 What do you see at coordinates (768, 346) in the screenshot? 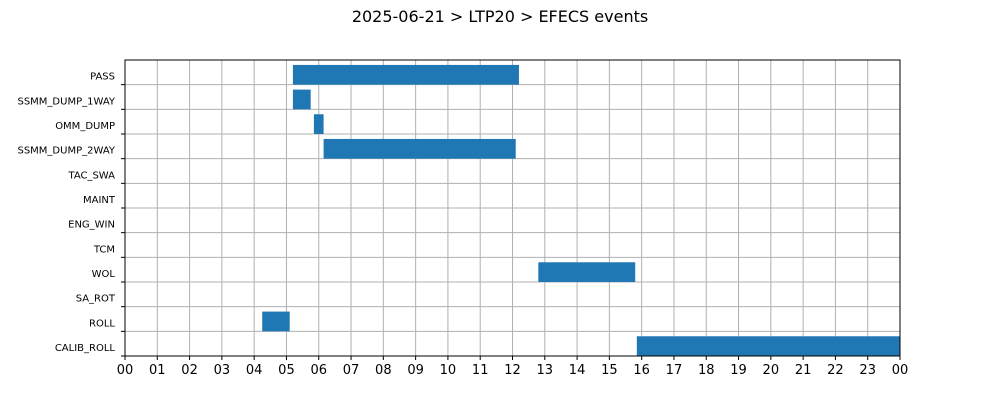
I see `event-bar-calib-roll` at bounding box center [768, 346].